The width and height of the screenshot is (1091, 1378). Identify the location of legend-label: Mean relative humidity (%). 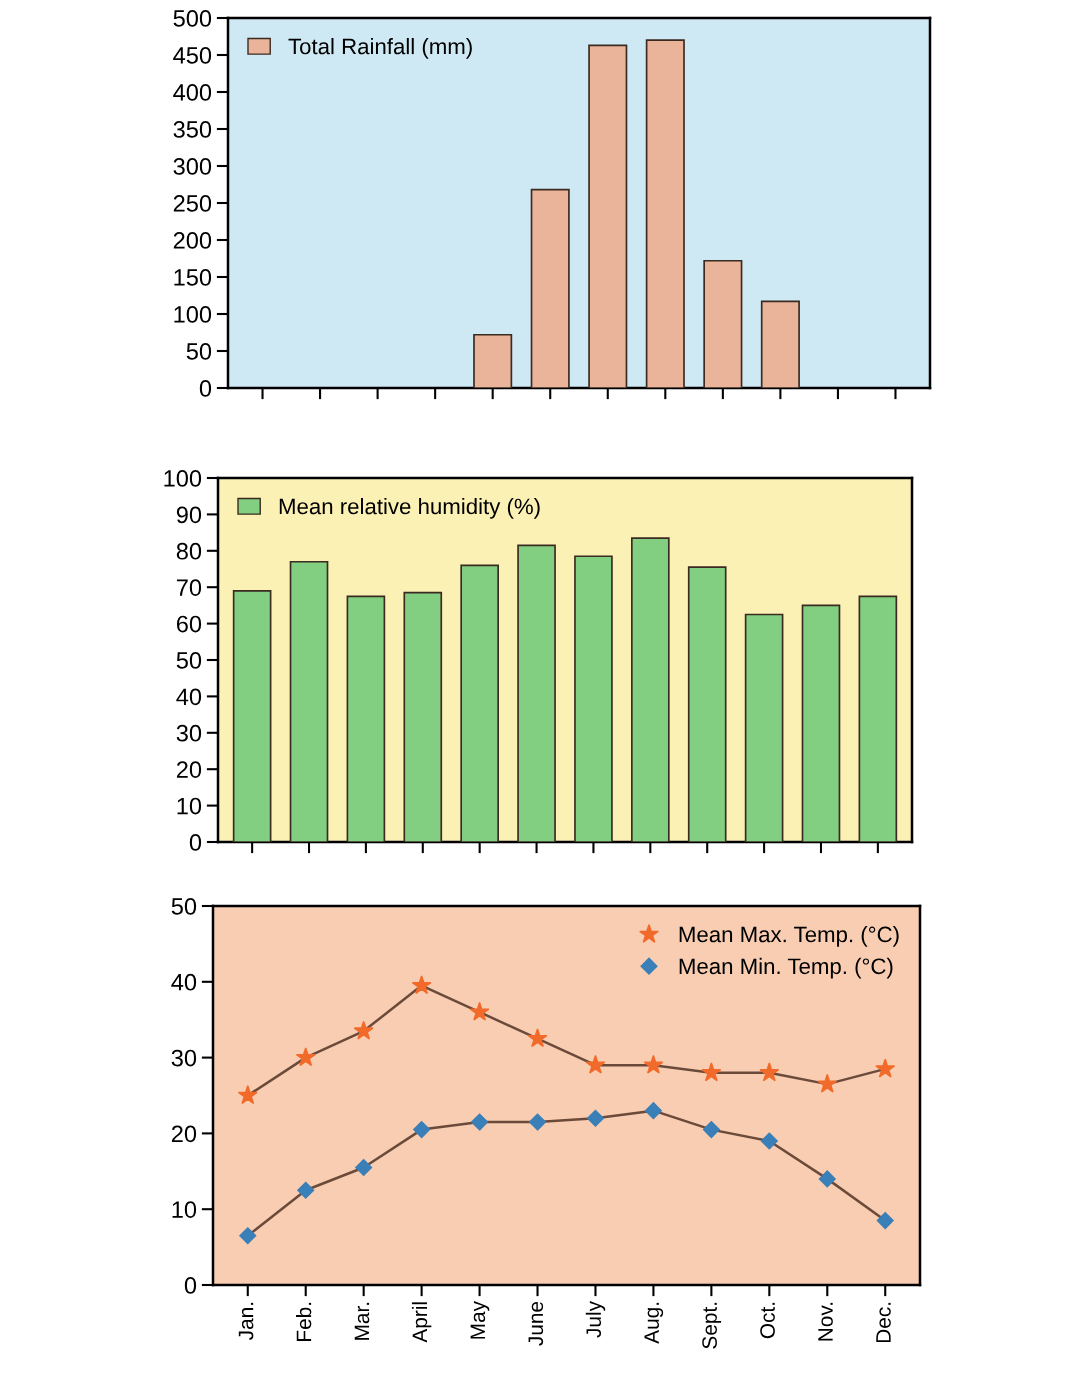
(409, 508).